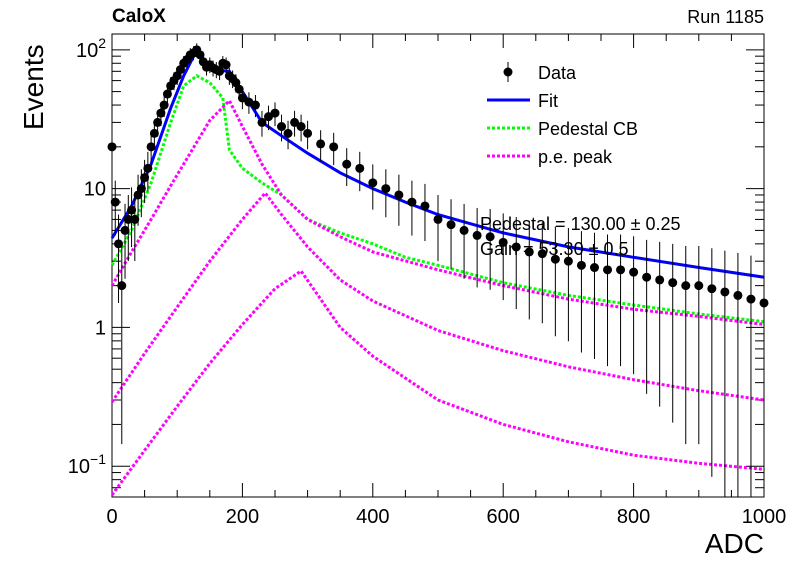 The image size is (796, 572). I want to click on fit-parameter-line: Gain = 53.30 ± 0.5, so click(554, 249).